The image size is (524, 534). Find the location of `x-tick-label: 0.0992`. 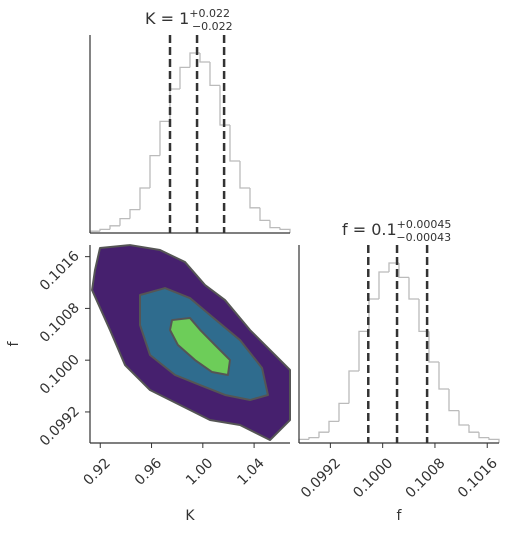

x-tick-label: 0.0992 is located at coordinates (321, 478).